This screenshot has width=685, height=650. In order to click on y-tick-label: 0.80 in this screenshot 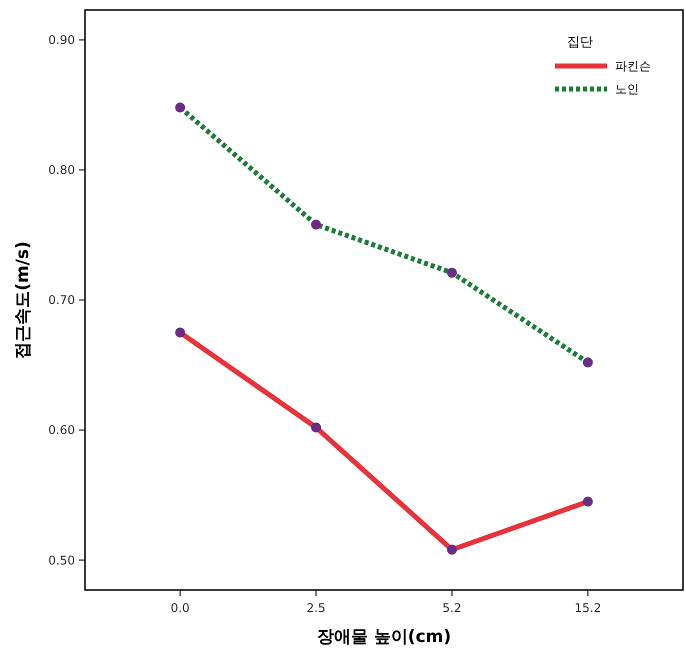, I will do `click(61, 170)`.